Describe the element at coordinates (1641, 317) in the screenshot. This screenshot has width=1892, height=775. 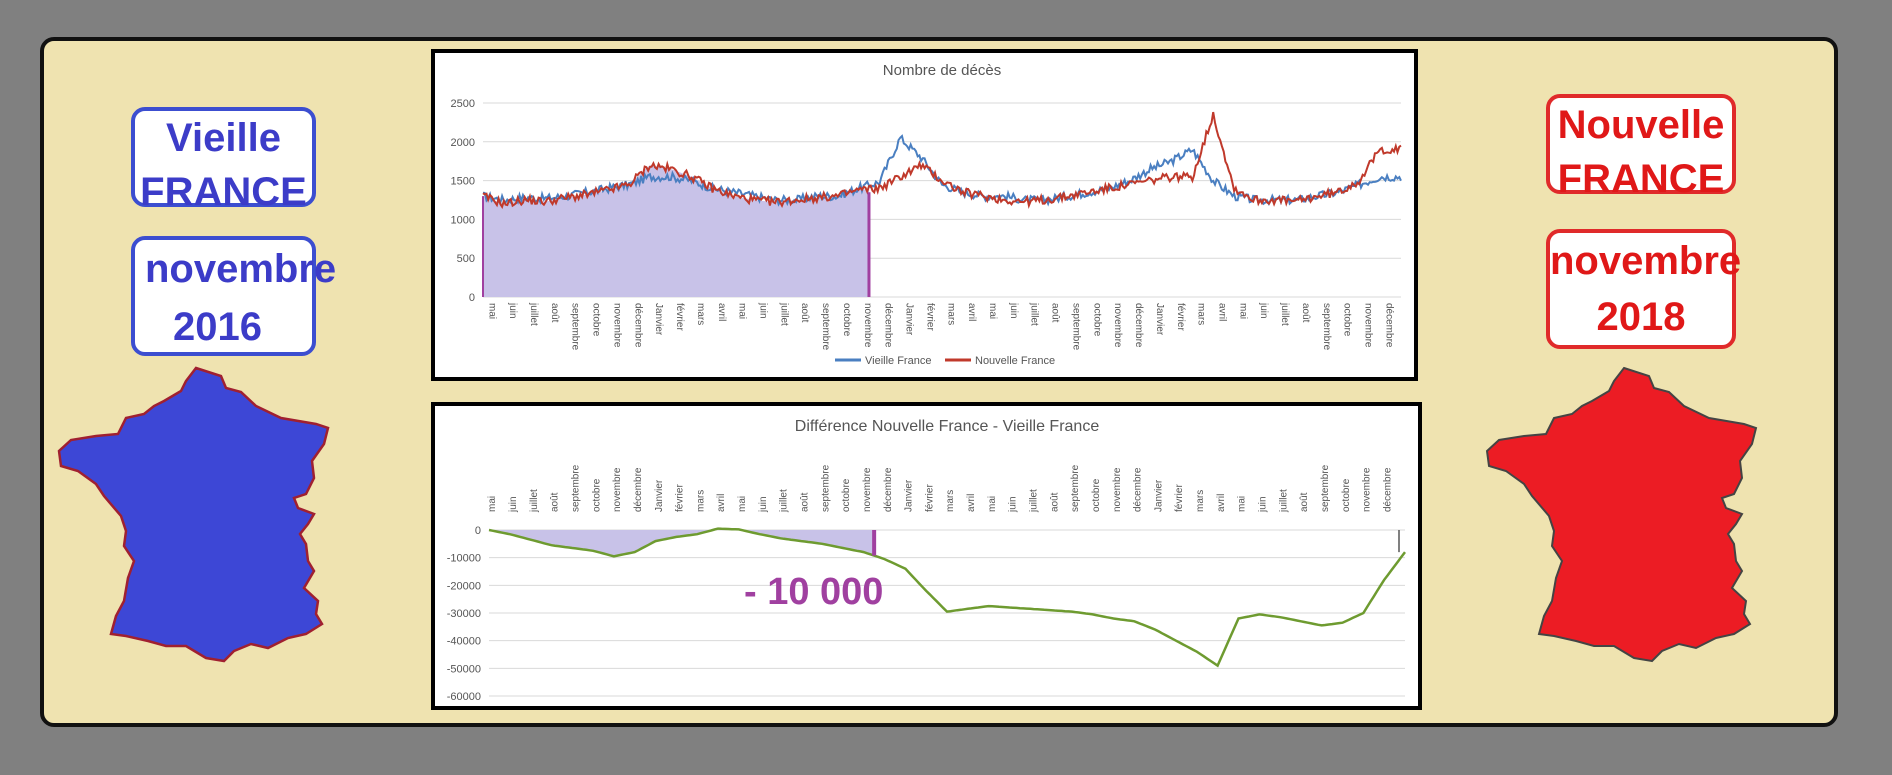
I see `right-date-line-2: 2018` at that location.